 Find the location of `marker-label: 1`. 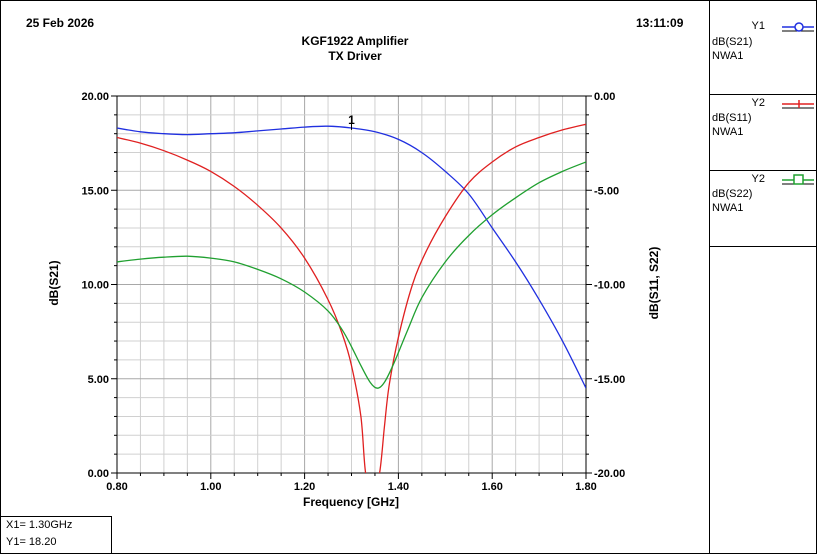

marker-label: 1 is located at coordinates (351, 120).